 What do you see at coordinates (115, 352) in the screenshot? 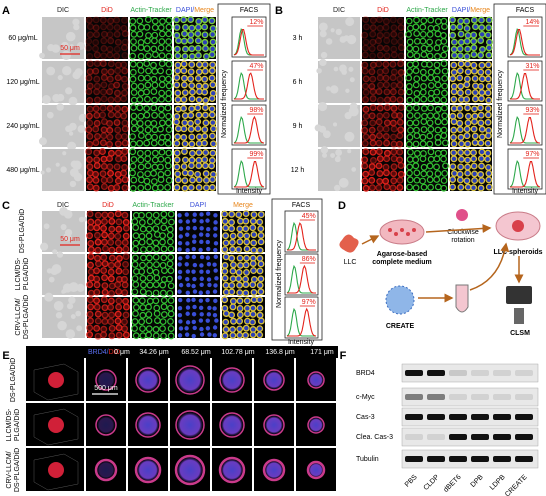
I see `stain-part: DiD` at bounding box center [115, 352].